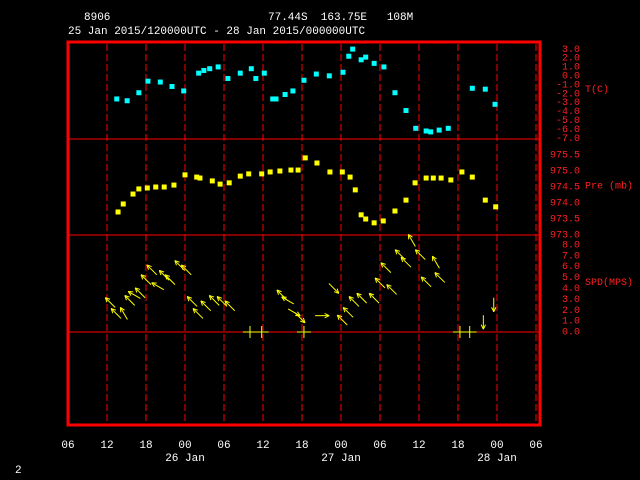 The image size is (640, 480). What do you see at coordinates (571, 322) in the screenshot?
I see `y-tick-label: 1.0` at bounding box center [571, 322].